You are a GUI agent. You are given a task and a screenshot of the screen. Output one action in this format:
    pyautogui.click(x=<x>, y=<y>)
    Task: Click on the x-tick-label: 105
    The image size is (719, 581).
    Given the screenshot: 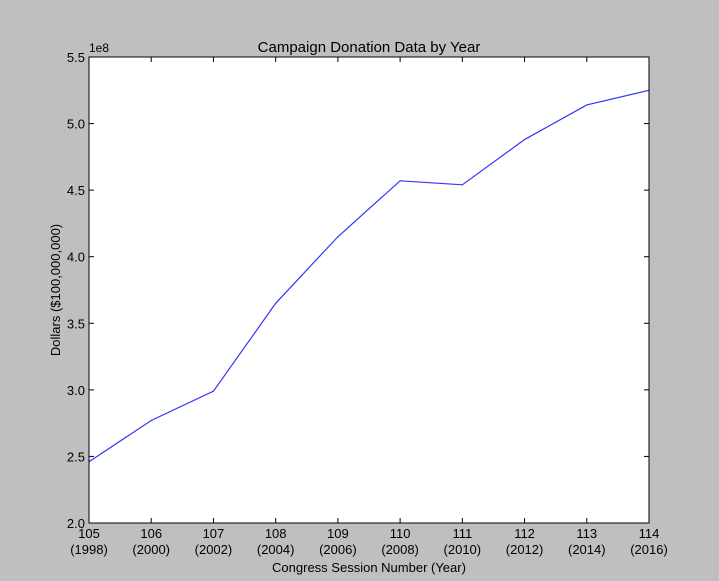 What is the action you would take?
    pyautogui.click(x=89, y=533)
    